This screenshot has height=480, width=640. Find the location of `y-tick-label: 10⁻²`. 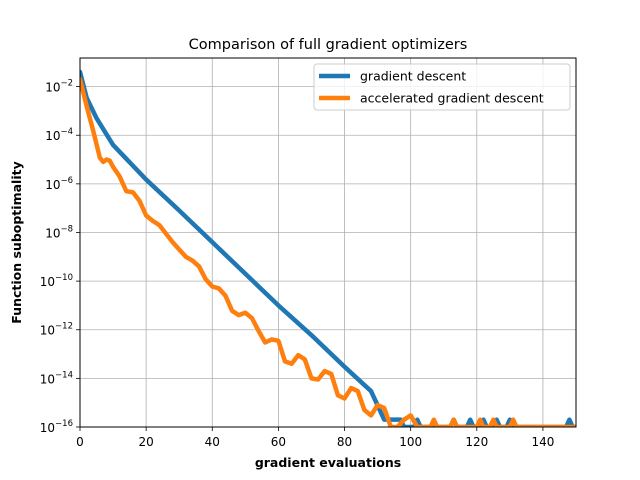

y-tick-label: 10⁻² is located at coordinates (59, 87).